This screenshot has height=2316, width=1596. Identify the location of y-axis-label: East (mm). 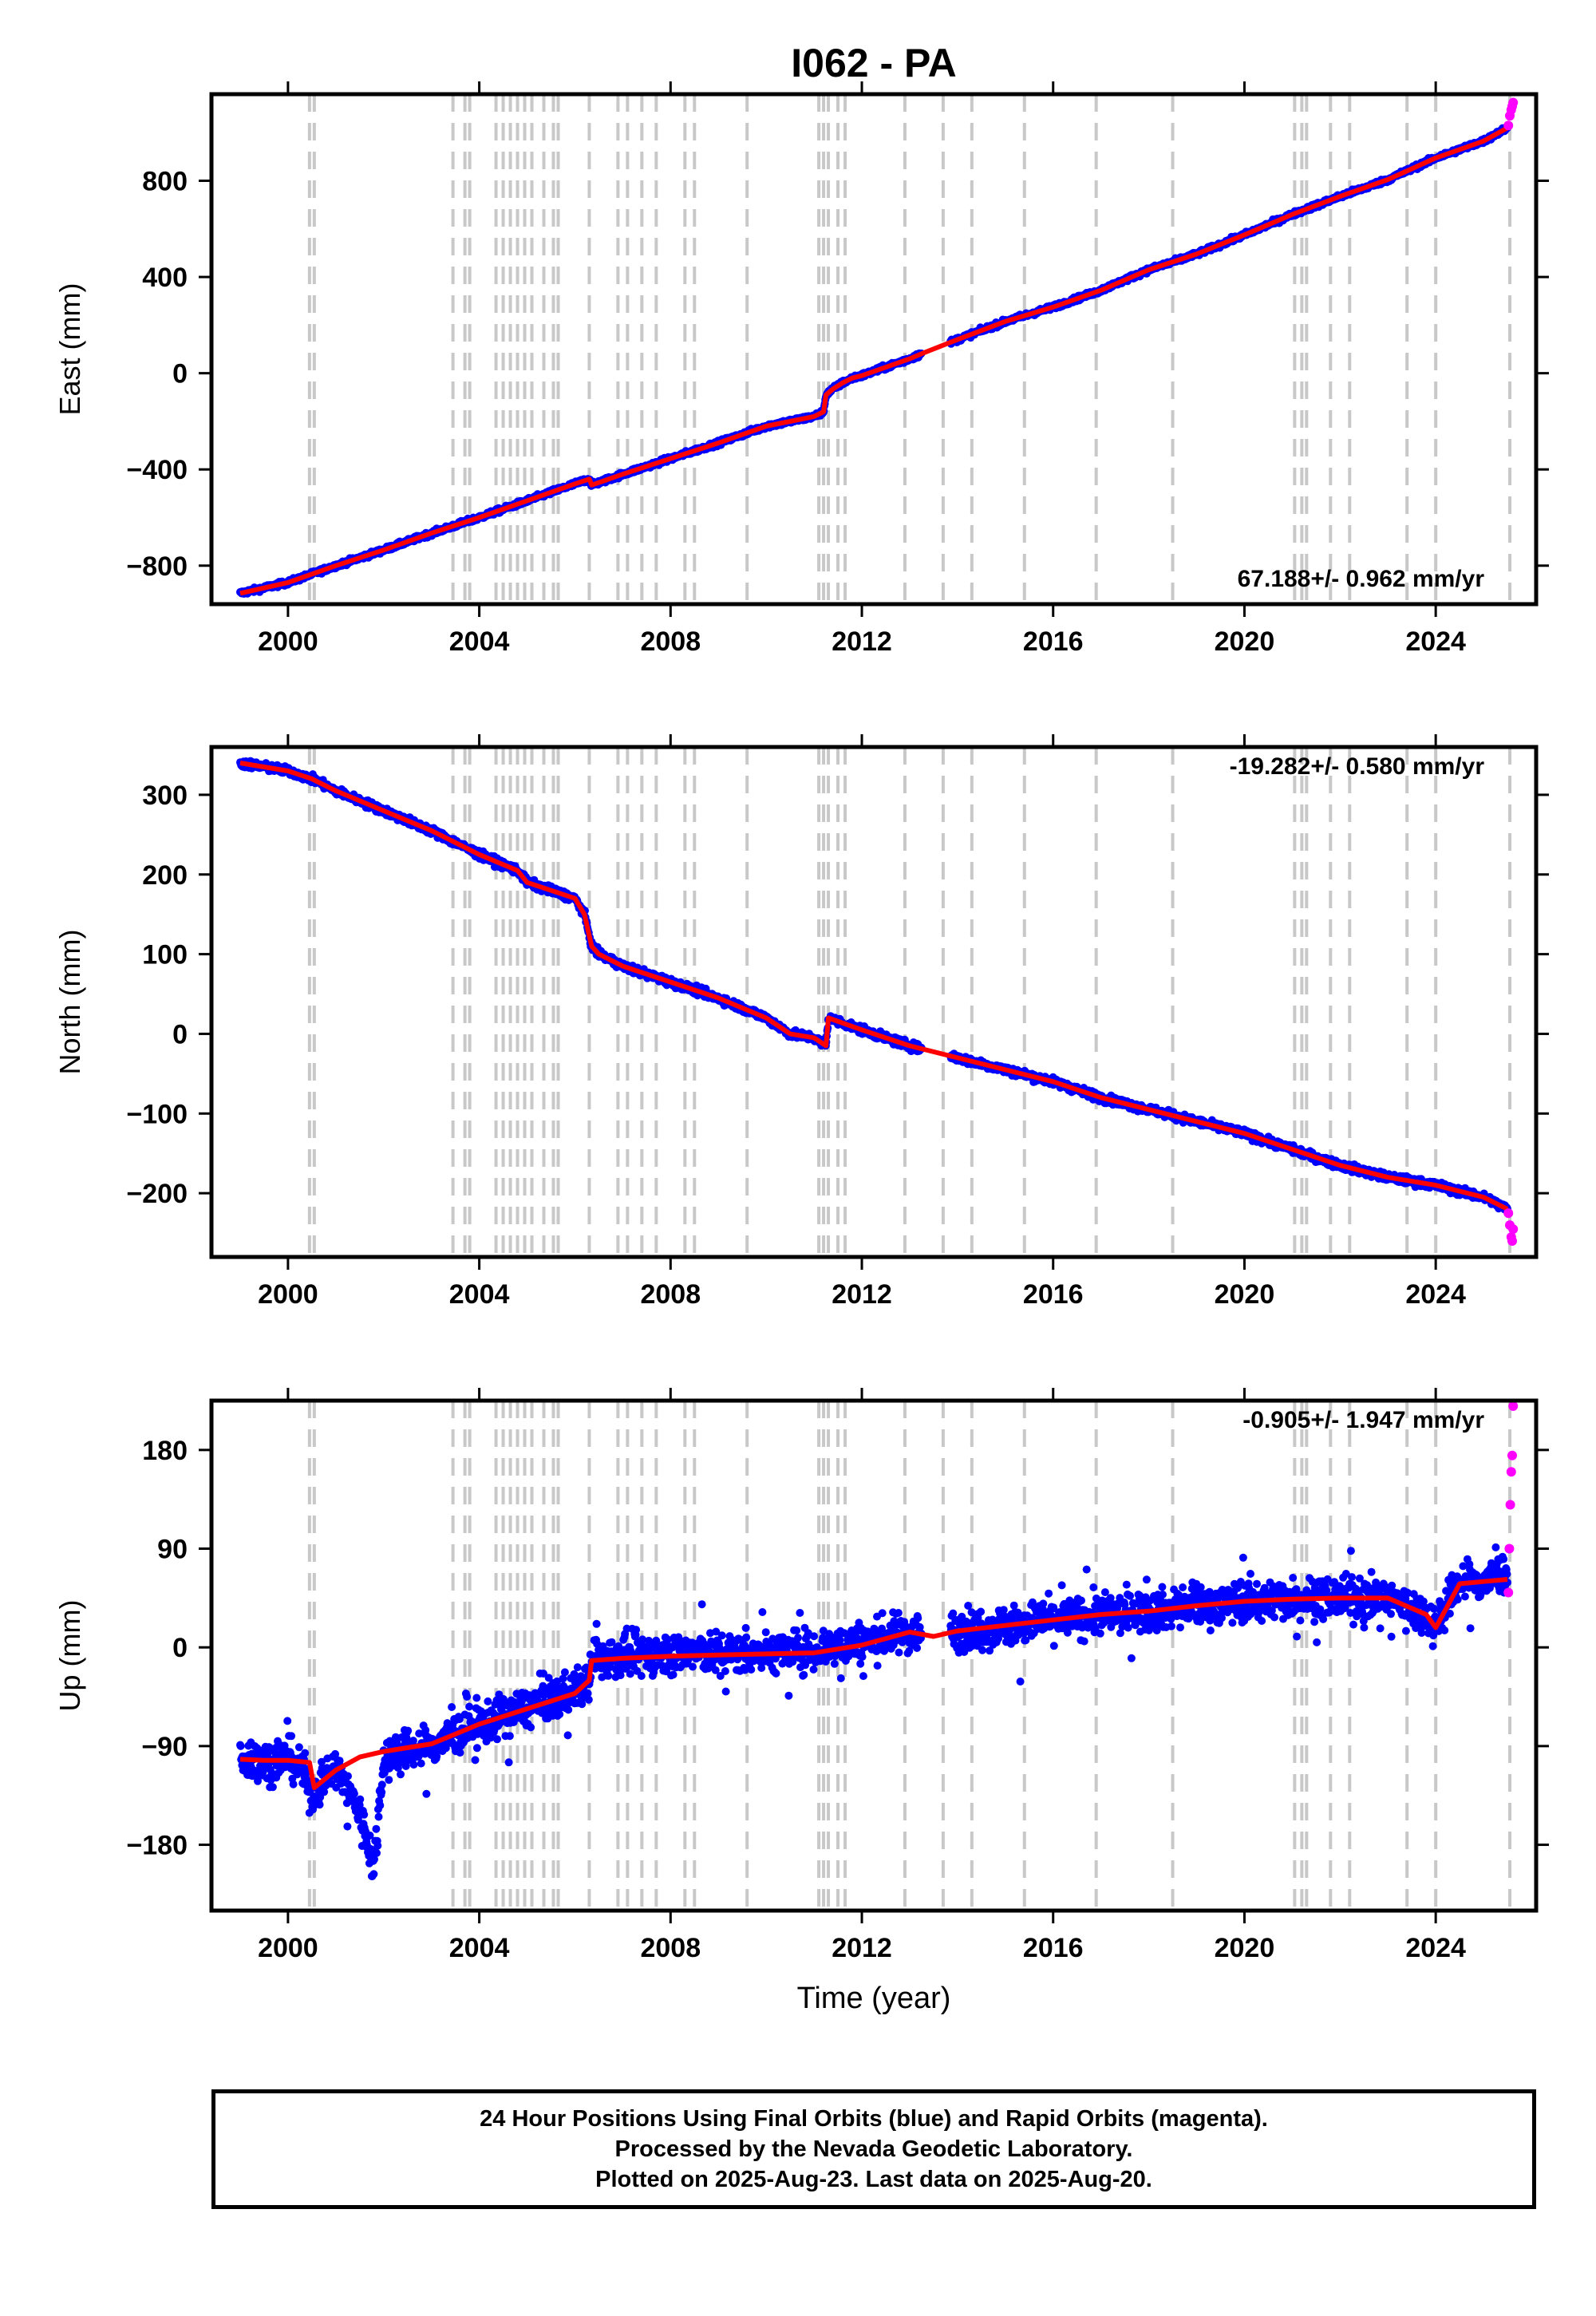
(69, 349).